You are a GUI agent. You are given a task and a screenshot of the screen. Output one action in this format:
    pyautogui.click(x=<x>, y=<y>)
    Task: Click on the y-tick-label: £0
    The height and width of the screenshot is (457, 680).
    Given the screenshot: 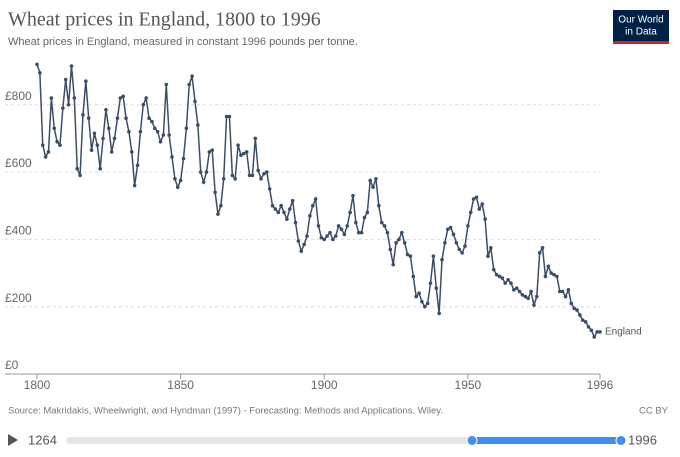 What is the action you would take?
    pyautogui.click(x=12, y=365)
    